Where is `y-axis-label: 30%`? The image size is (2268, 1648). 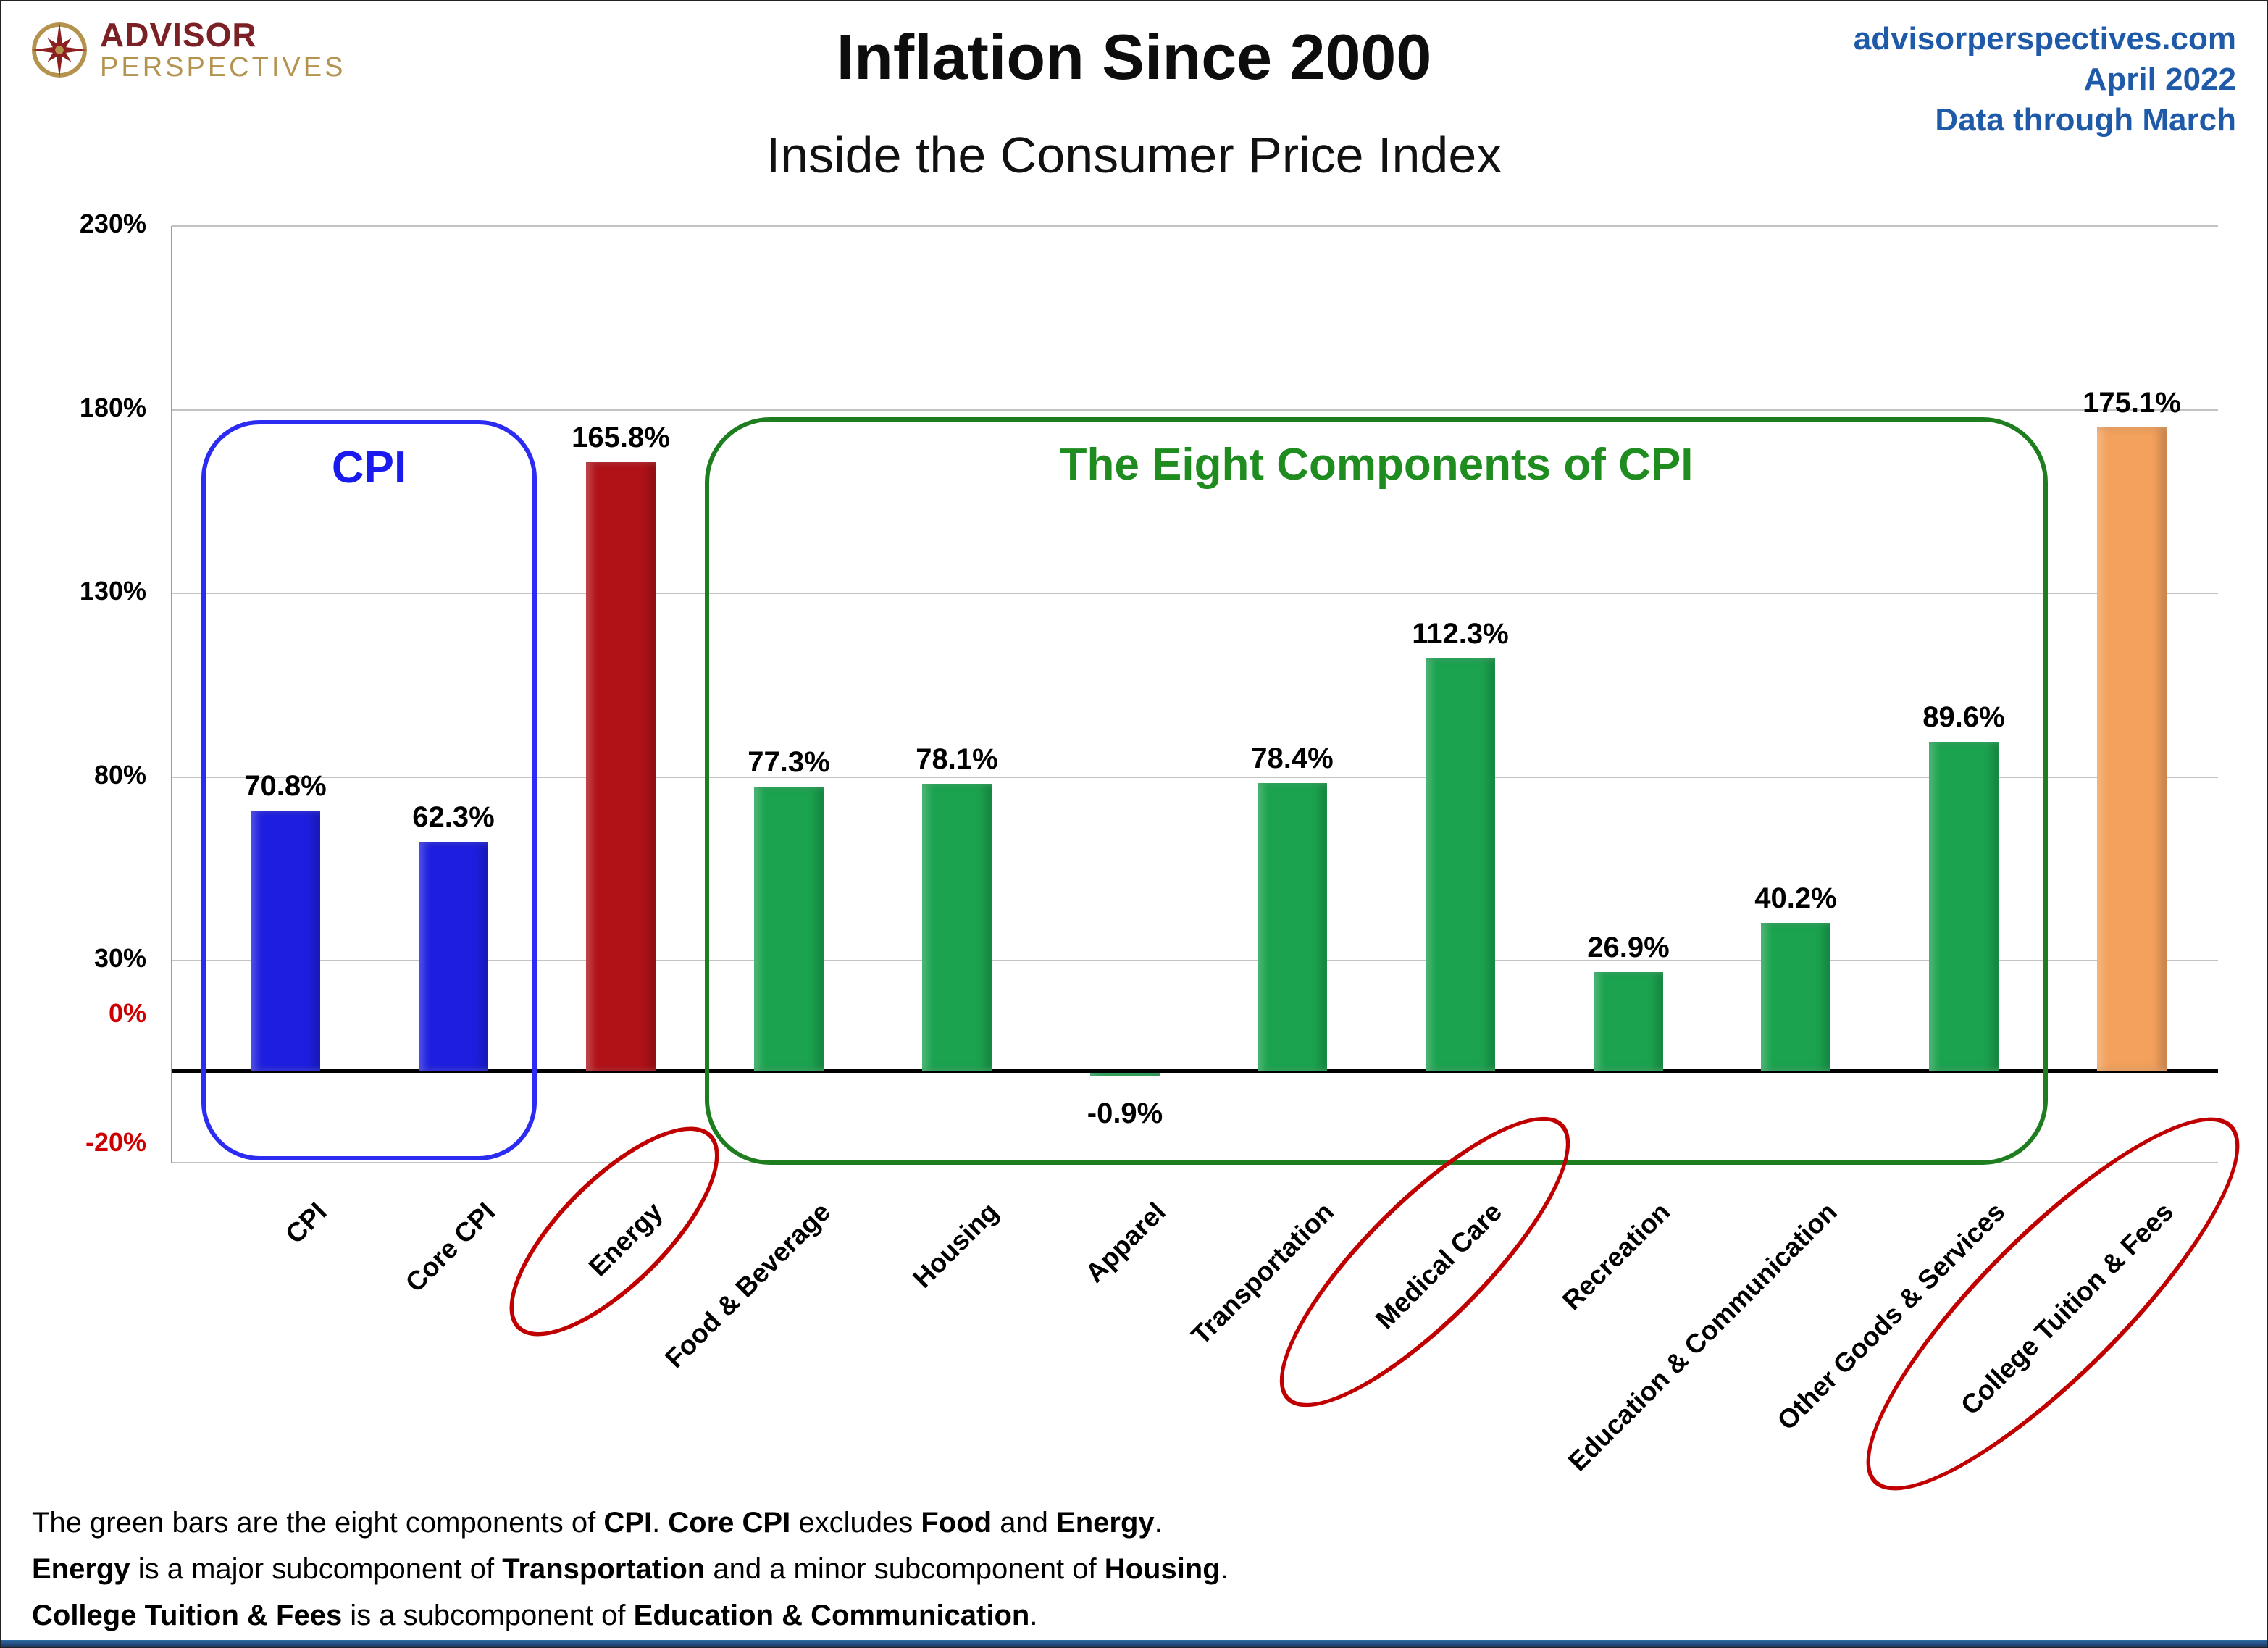 y-axis-label: 30% is located at coordinates (120, 958).